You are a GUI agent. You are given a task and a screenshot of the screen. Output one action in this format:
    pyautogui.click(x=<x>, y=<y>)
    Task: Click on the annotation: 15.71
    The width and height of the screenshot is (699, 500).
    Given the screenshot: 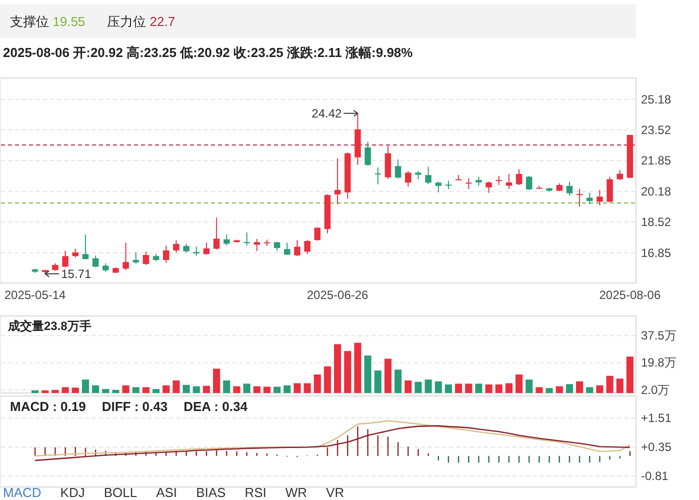 What is the action you would take?
    pyautogui.click(x=76, y=273)
    